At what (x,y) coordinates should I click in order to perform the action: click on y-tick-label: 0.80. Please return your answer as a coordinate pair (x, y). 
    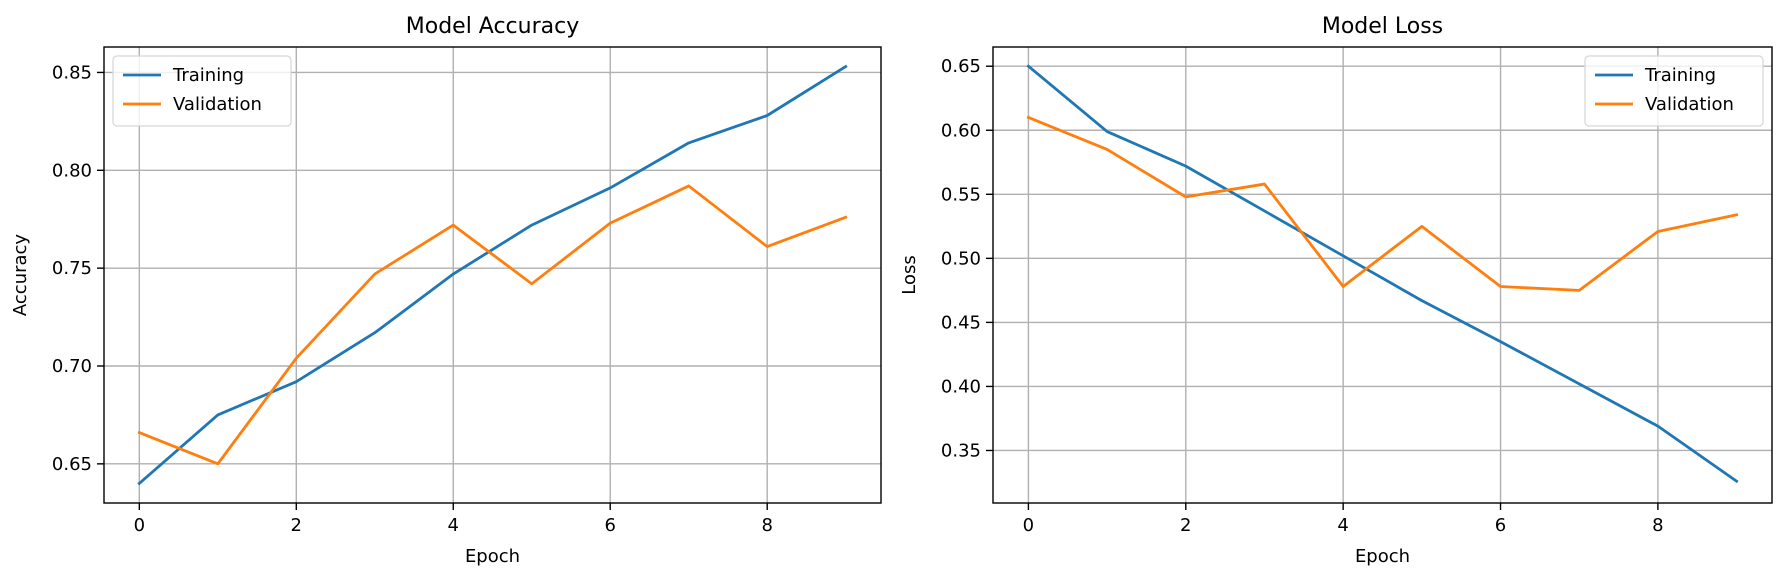
    Looking at the image, I should click on (72, 170).